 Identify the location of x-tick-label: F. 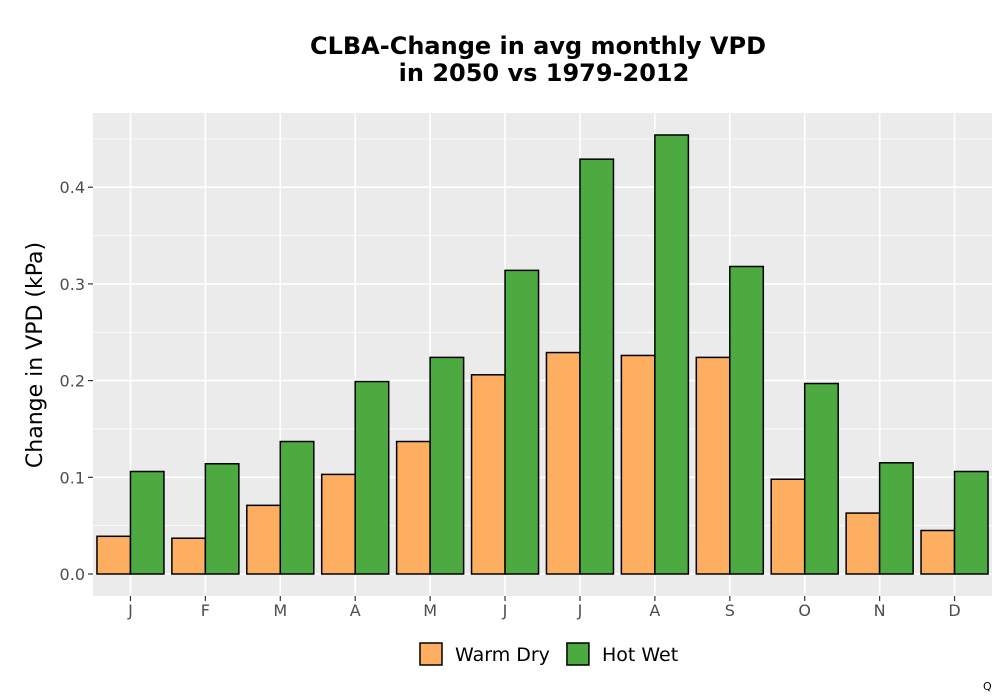
(205, 610).